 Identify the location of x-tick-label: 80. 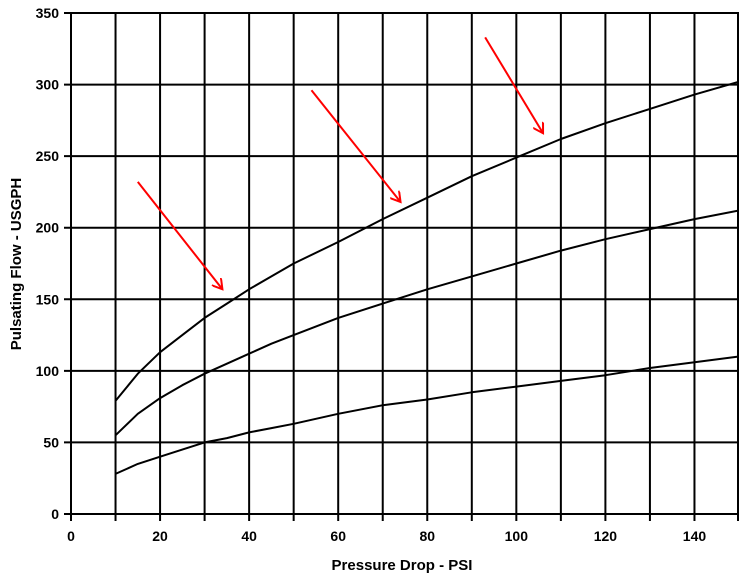
(427, 536).